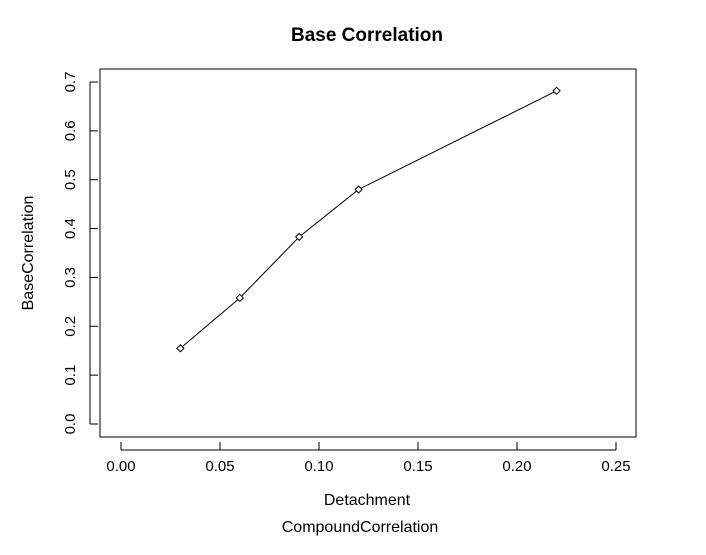 This screenshot has height=555, width=706. Describe the element at coordinates (219, 466) in the screenshot. I see `x-tick-label: 0.05` at that location.